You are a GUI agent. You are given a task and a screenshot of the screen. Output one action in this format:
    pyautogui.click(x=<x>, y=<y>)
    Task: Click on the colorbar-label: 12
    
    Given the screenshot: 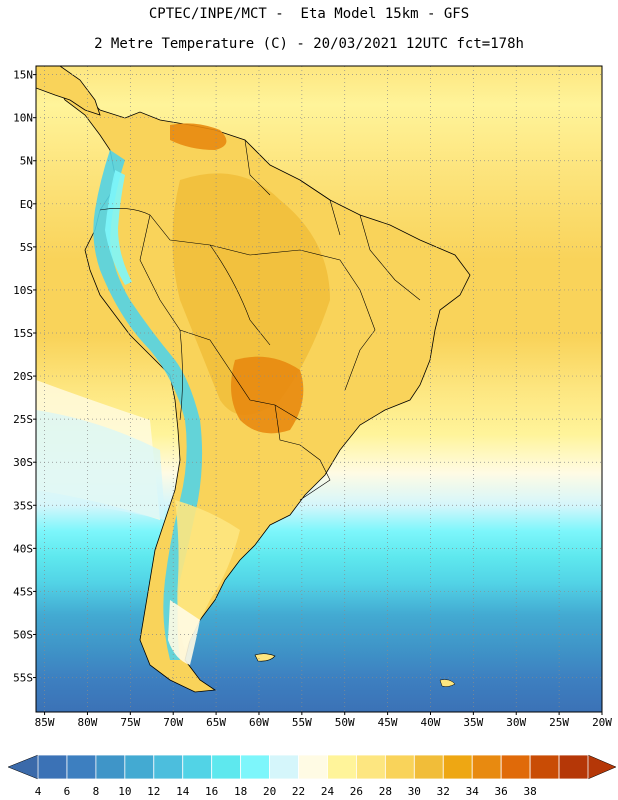 What is the action you would take?
    pyautogui.click(x=153, y=791)
    